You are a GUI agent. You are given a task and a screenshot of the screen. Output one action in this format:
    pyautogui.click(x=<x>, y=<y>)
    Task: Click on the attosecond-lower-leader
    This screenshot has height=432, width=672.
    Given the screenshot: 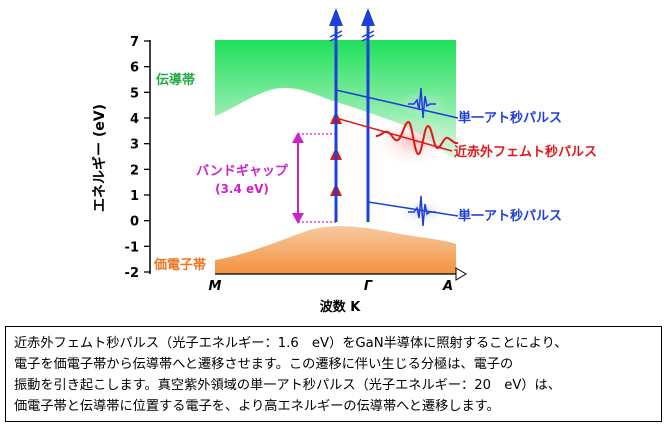 What is the action you would take?
    pyautogui.click(x=413, y=209)
    